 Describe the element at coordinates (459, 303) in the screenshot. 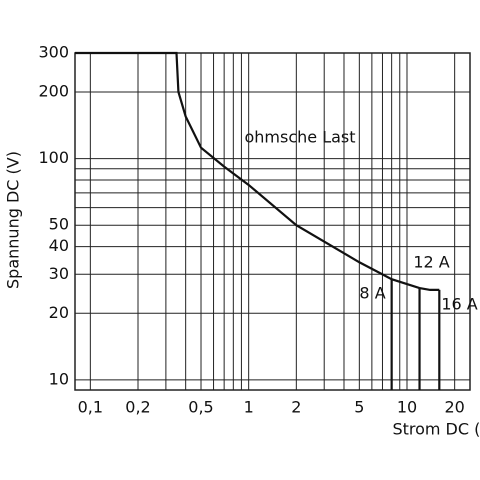

I see `series-label: 16 A` at that location.